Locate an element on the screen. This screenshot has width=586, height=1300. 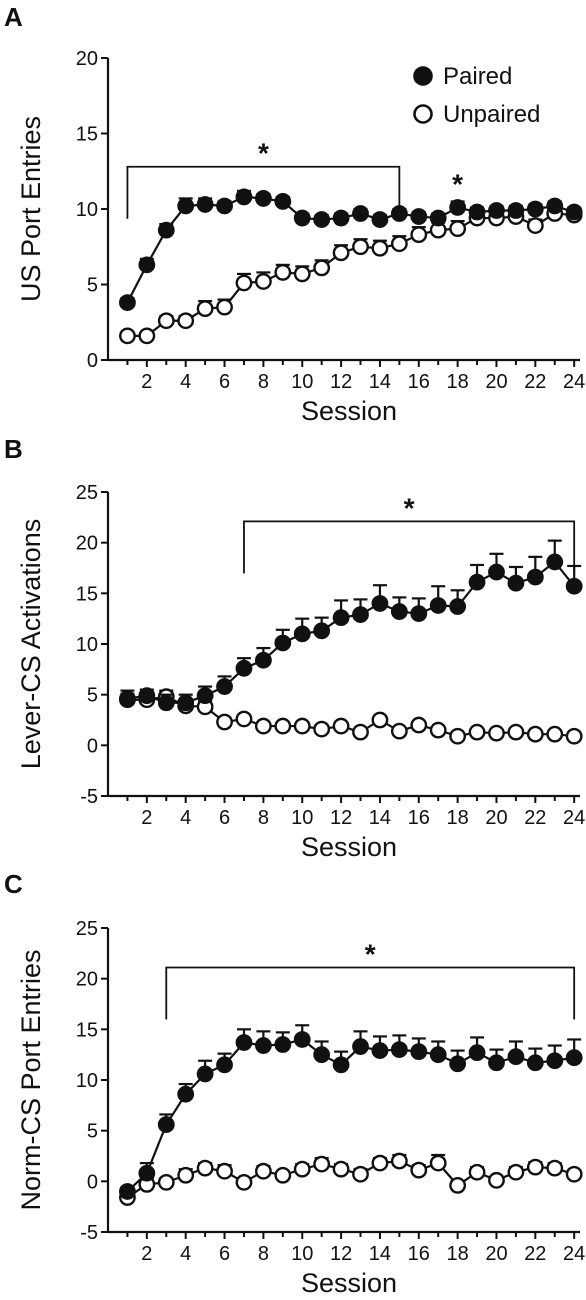
y-tick-label: 5 is located at coordinates (92, 696).